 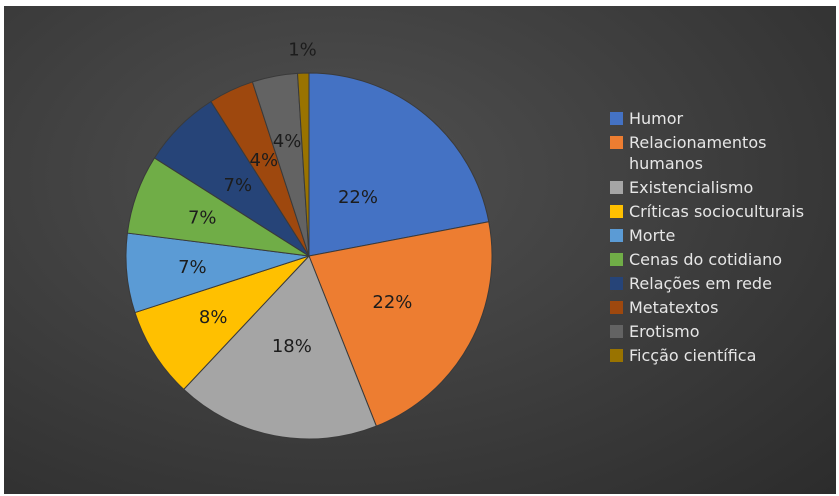 I want to click on legend-label: Humor, so click(x=656, y=118).